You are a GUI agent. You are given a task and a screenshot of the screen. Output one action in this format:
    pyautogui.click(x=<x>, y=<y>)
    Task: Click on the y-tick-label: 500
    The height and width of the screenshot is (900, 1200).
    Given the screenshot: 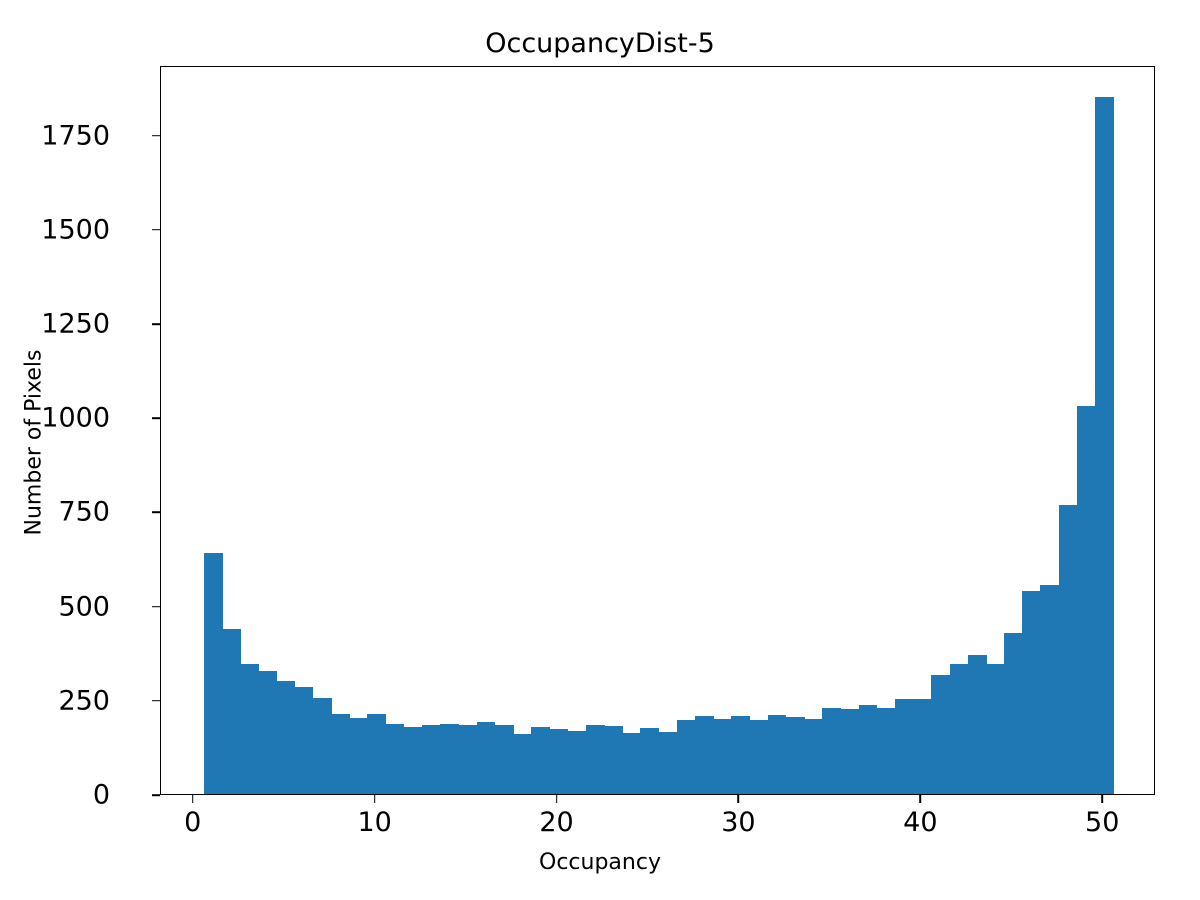 What is the action you would take?
    pyautogui.click(x=84, y=607)
    